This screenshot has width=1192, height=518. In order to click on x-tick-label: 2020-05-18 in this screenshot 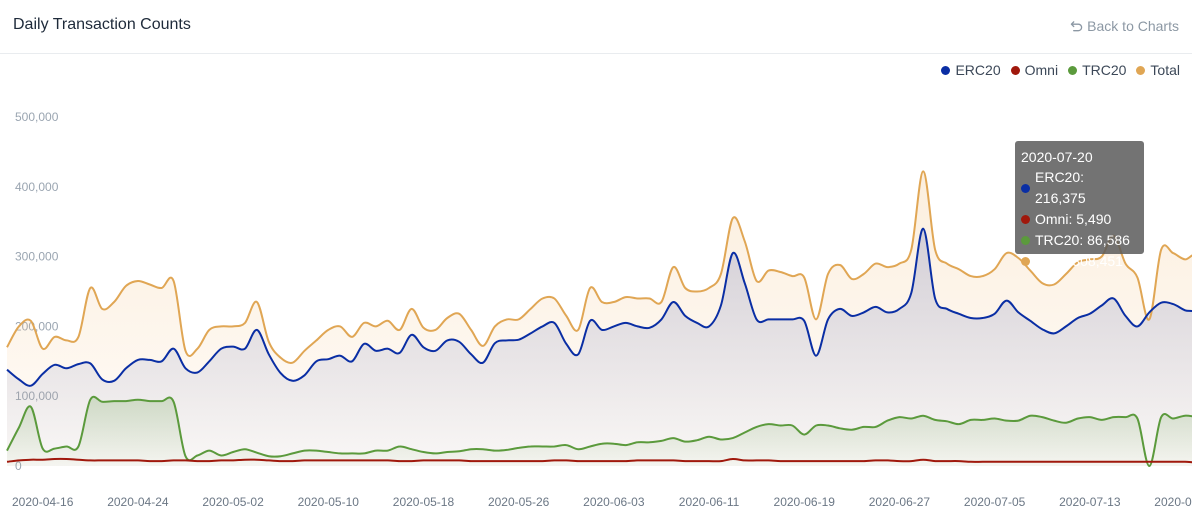, I will do `click(424, 502)`.